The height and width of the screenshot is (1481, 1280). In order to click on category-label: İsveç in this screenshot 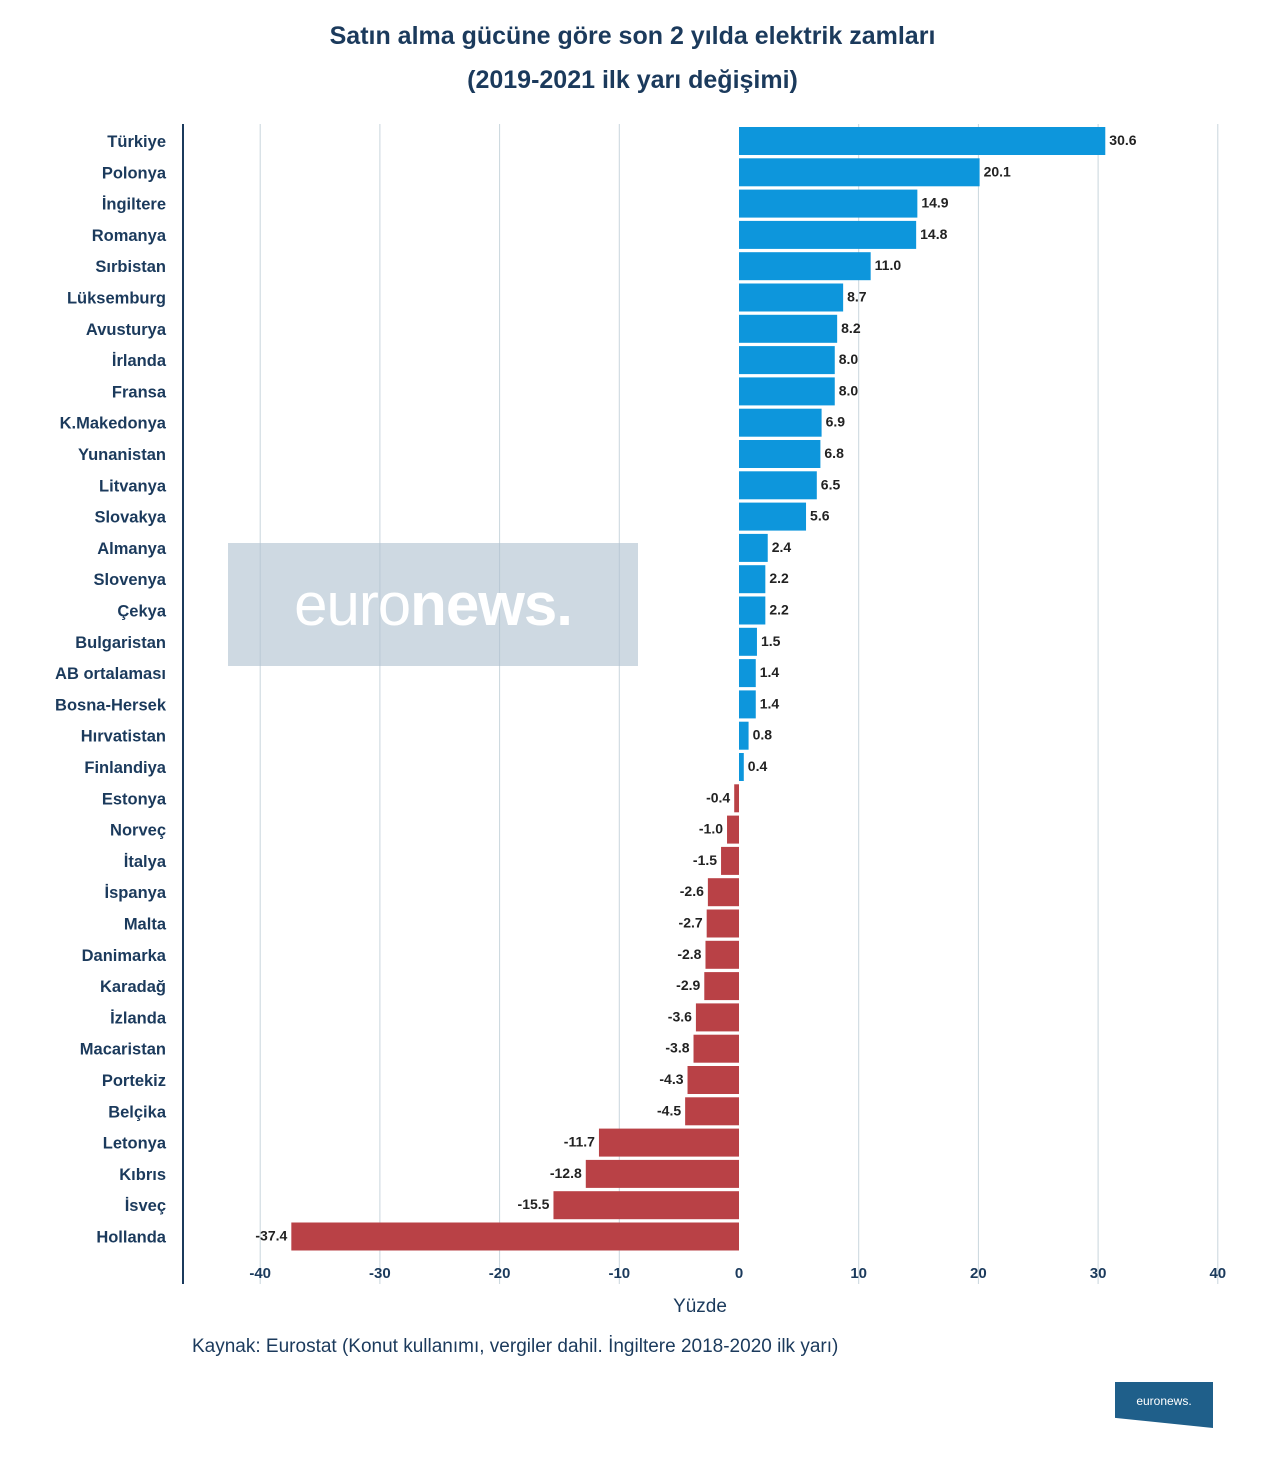, I will do `click(145, 1206)`.